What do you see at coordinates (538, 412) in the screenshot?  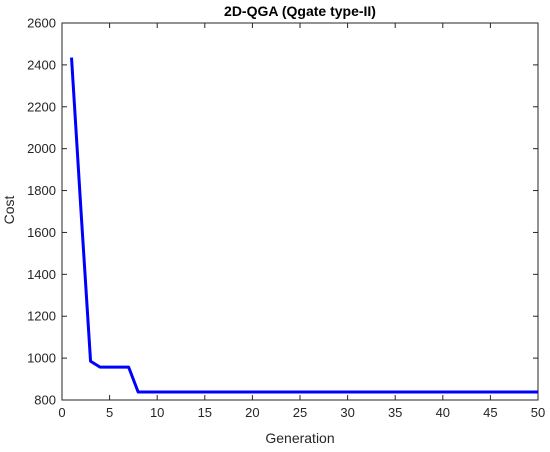 I see `x-tick-label: 50` at bounding box center [538, 412].